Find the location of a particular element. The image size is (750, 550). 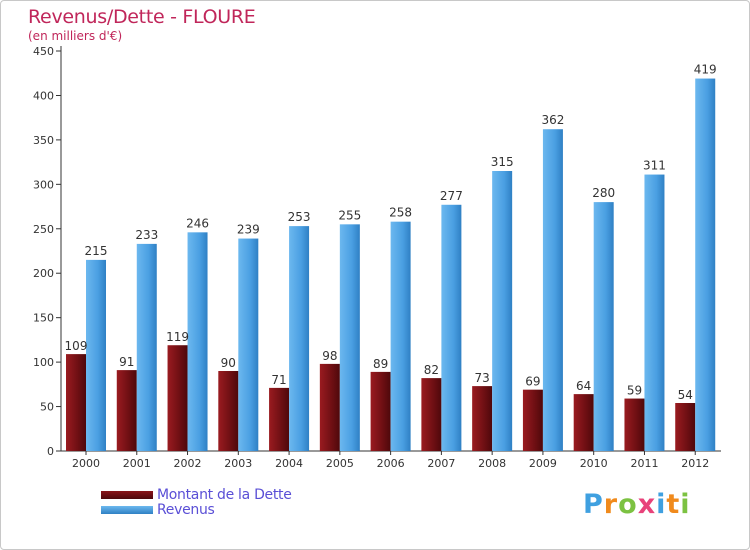

data-label-revenue: 253 is located at coordinates (299, 217).